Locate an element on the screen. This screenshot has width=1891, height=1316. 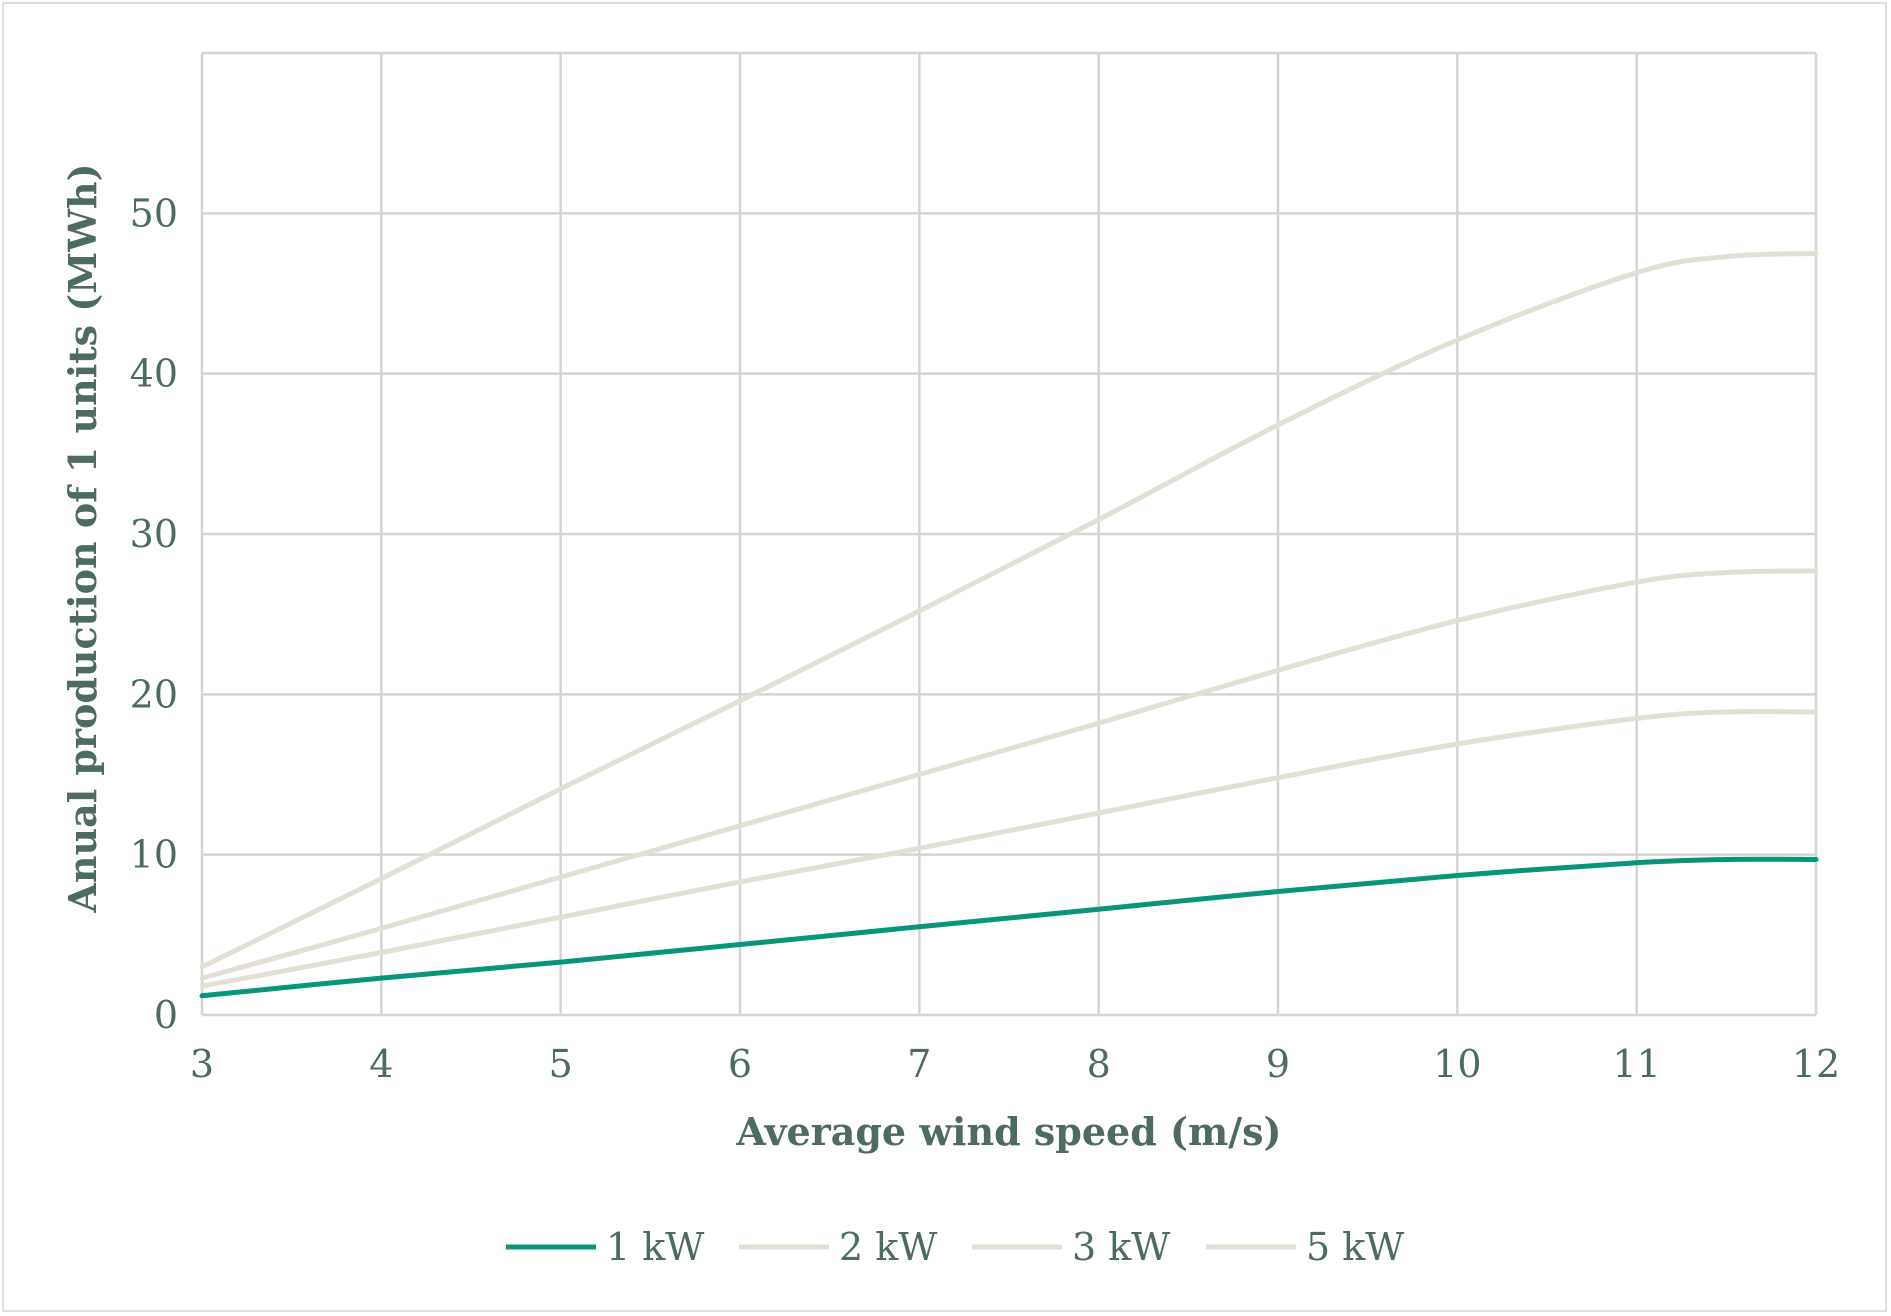
y-axis-title: Anual production of 1 units (MWh) is located at coordinates (82, 538).